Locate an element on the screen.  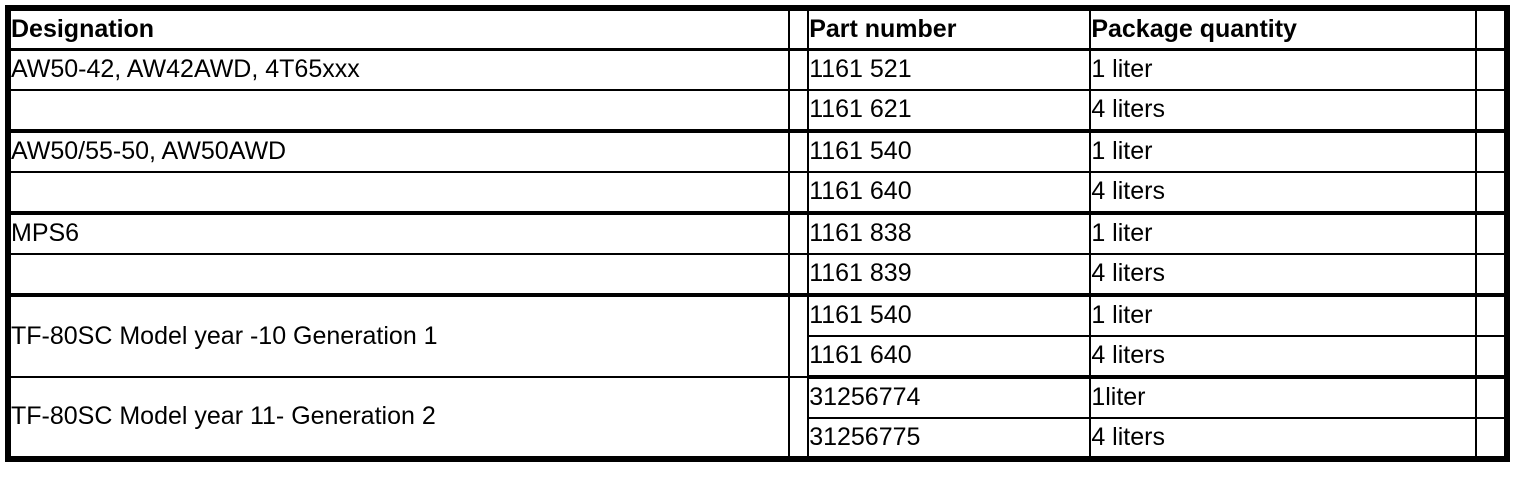
package-quantity-column-header: Package quantity is located at coordinates (1283, 29).